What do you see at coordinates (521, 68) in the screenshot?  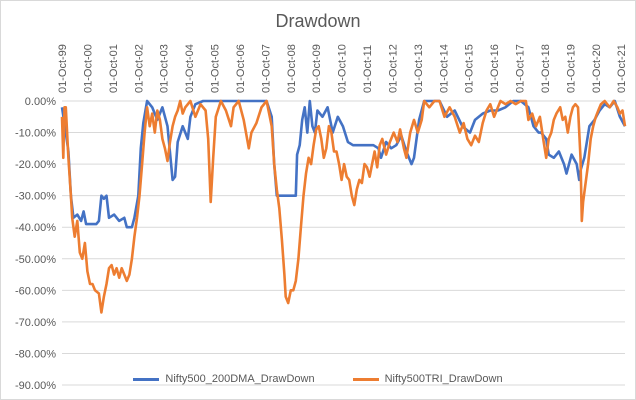 I see `x-tick-label: 01-Oct-17` at bounding box center [521, 68].